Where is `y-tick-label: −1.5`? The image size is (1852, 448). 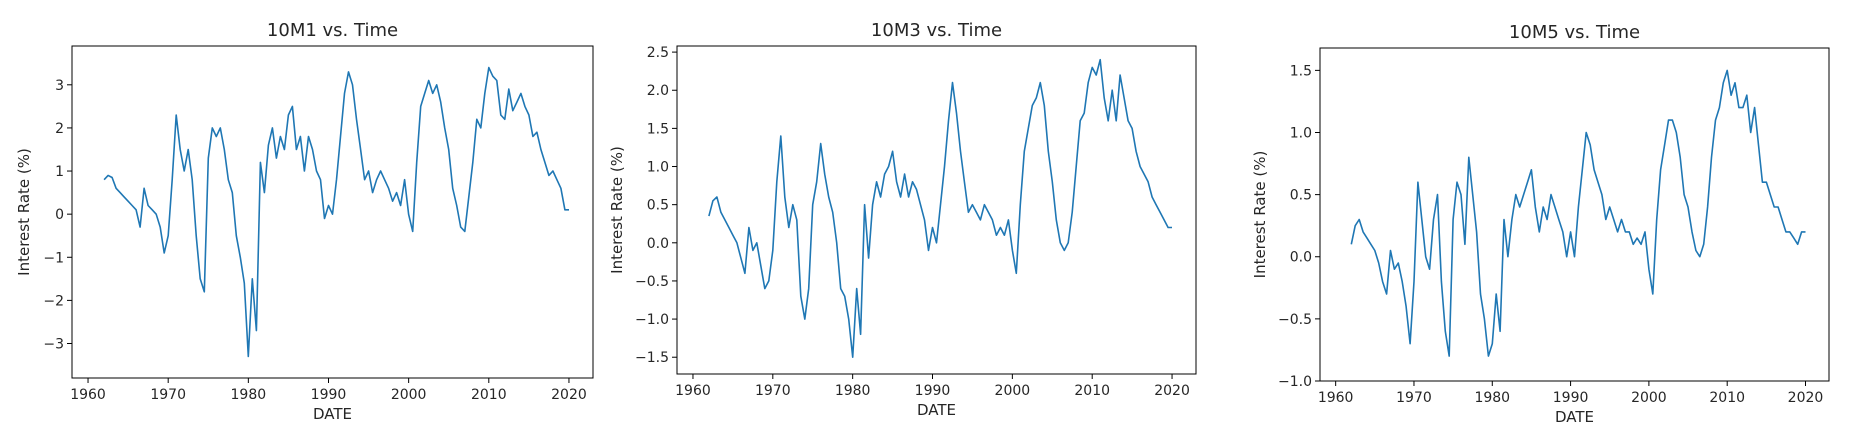 y-tick-label: −1.5 is located at coordinates (652, 358).